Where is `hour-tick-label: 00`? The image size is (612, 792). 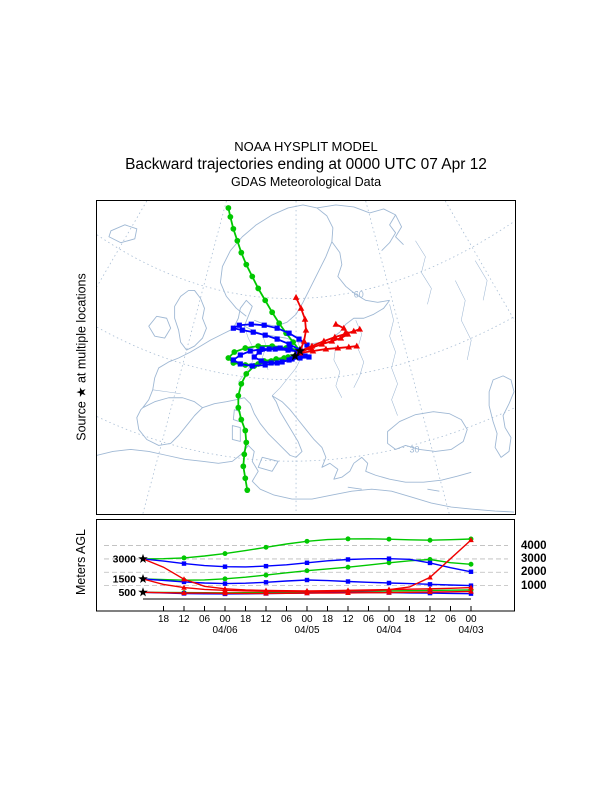
hour-tick-label: 00 is located at coordinates (471, 619).